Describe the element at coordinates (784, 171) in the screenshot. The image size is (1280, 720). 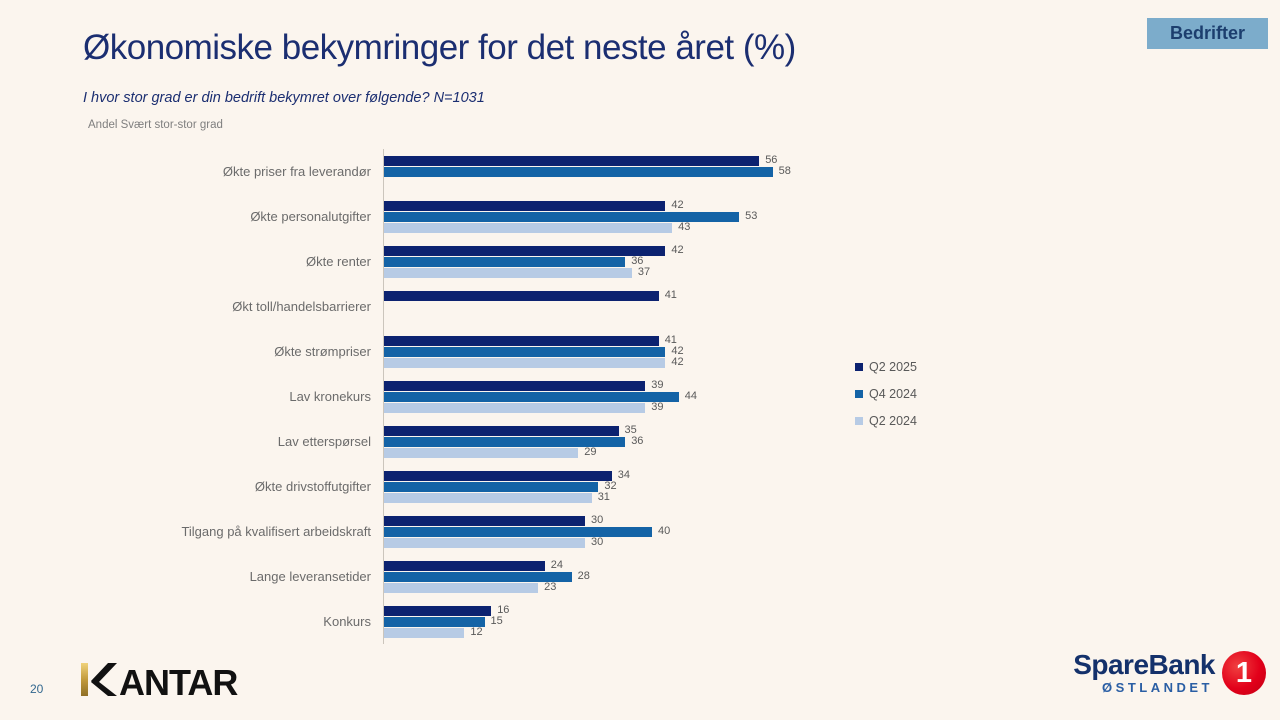
I see `bar-value-label: 58` at that location.